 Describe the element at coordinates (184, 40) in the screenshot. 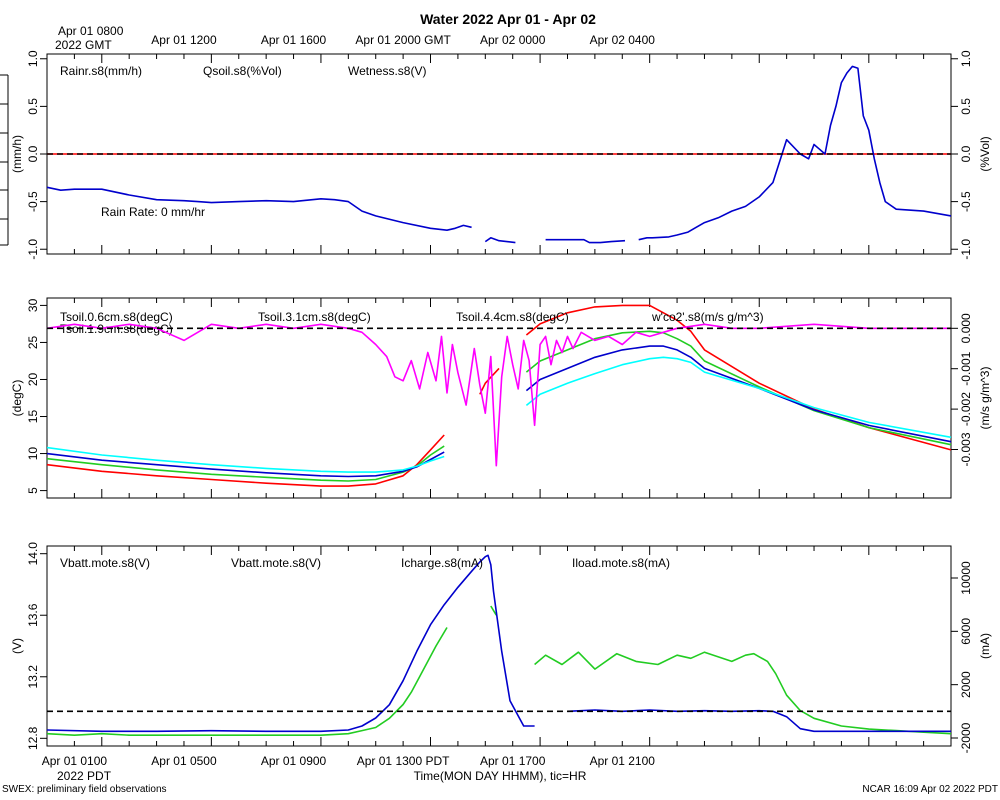

I see `top-axis-label: Apr 01 1200` at that location.